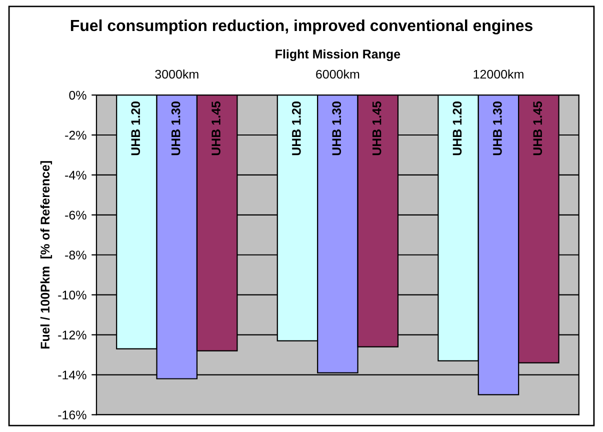 The image size is (603, 432). Describe the element at coordinates (77, 95) in the screenshot. I see `y-tick-label: 0%` at that location.